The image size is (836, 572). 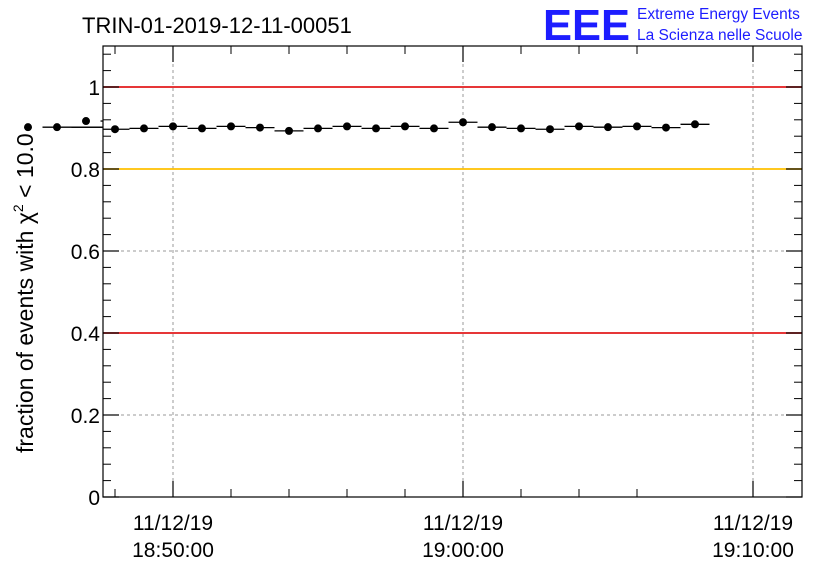 What do you see at coordinates (586, 25) in the screenshot?
I see `logo-mark: EEE` at bounding box center [586, 25].